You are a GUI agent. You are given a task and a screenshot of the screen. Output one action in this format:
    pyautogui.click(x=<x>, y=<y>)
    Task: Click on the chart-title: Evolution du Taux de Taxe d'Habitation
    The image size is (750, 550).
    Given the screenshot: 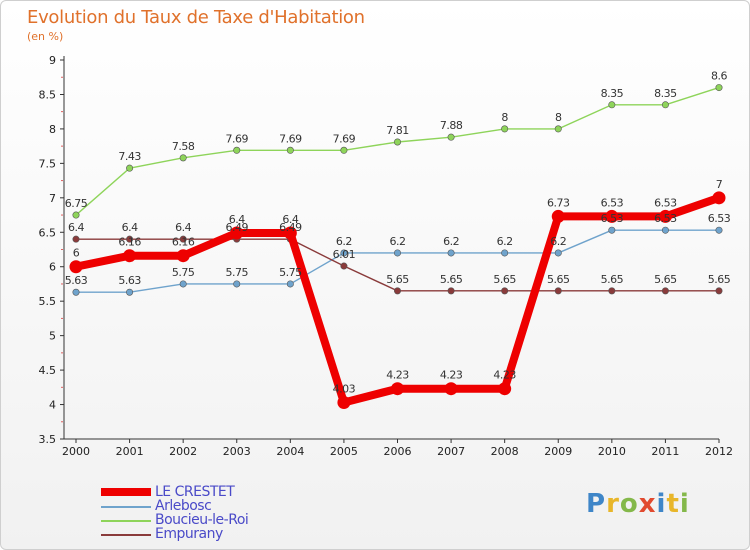 What is the action you would take?
    pyautogui.click(x=196, y=17)
    